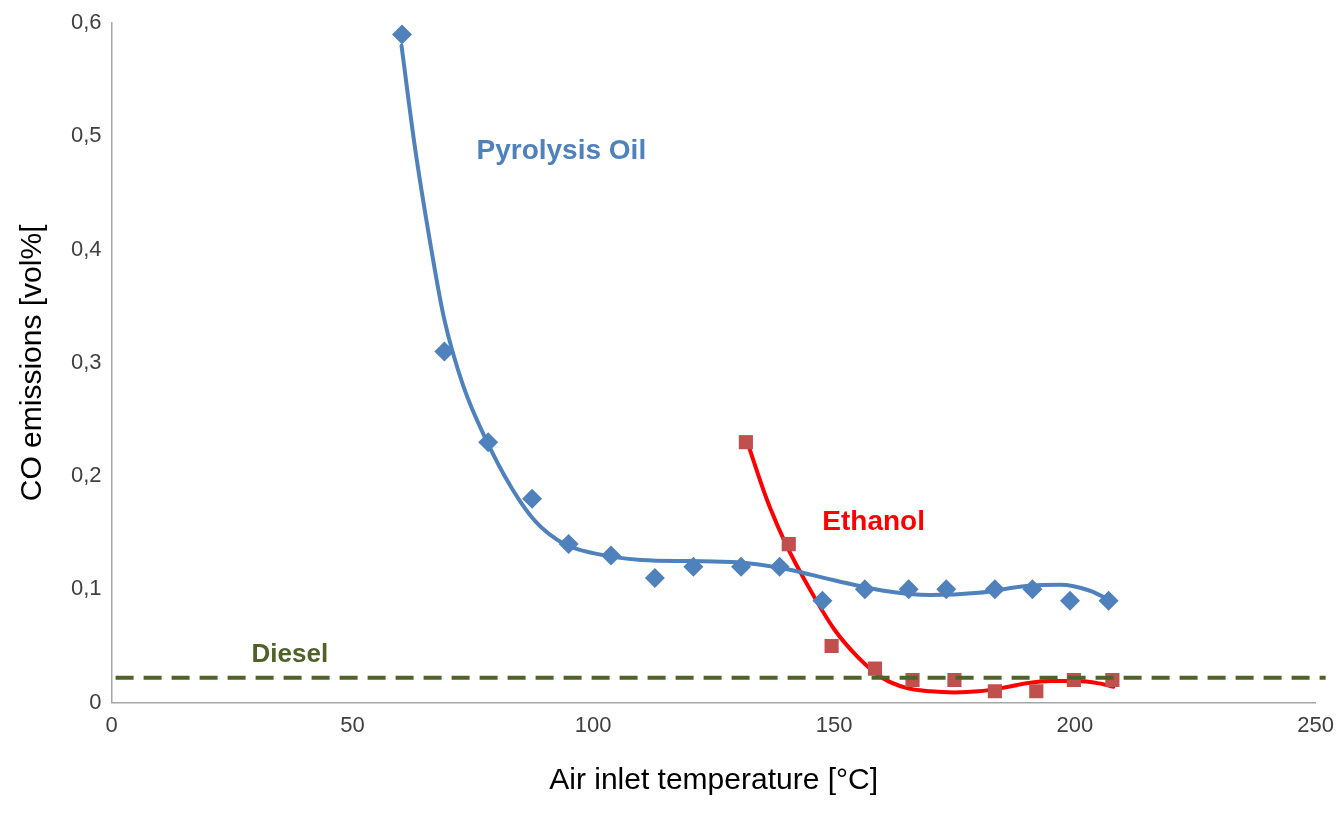  What do you see at coordinates (714, 779) in the screenshot?
I see `x-axis-title: Air inlet temperature [°C]` at bounding box center [714, 779].